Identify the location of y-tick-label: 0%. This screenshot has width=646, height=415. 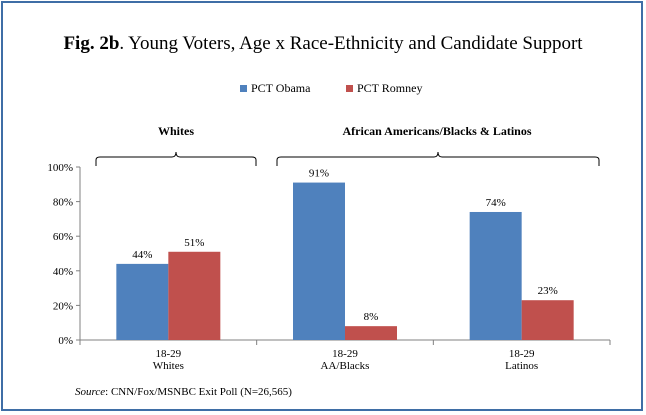
(65, 341).